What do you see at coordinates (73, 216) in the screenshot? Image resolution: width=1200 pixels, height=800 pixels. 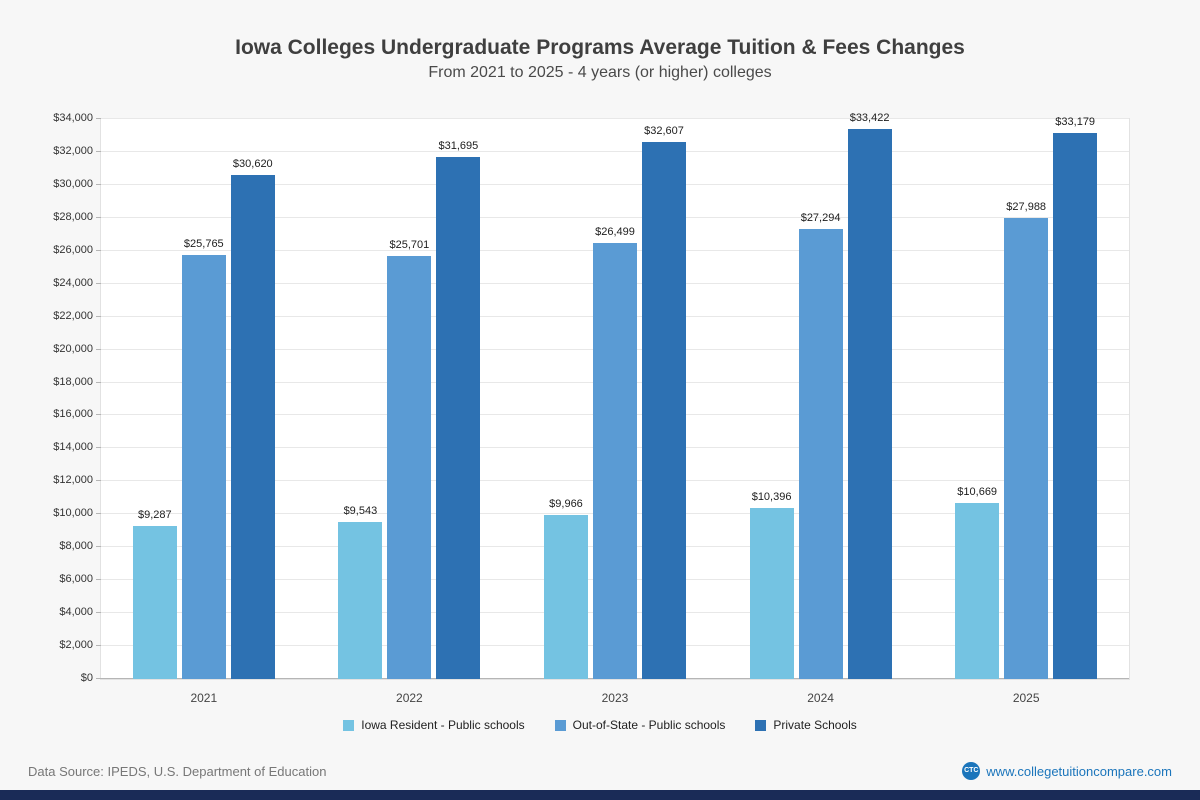 I see `y-tick-label: $28,000` at bounding box center [73, 216].